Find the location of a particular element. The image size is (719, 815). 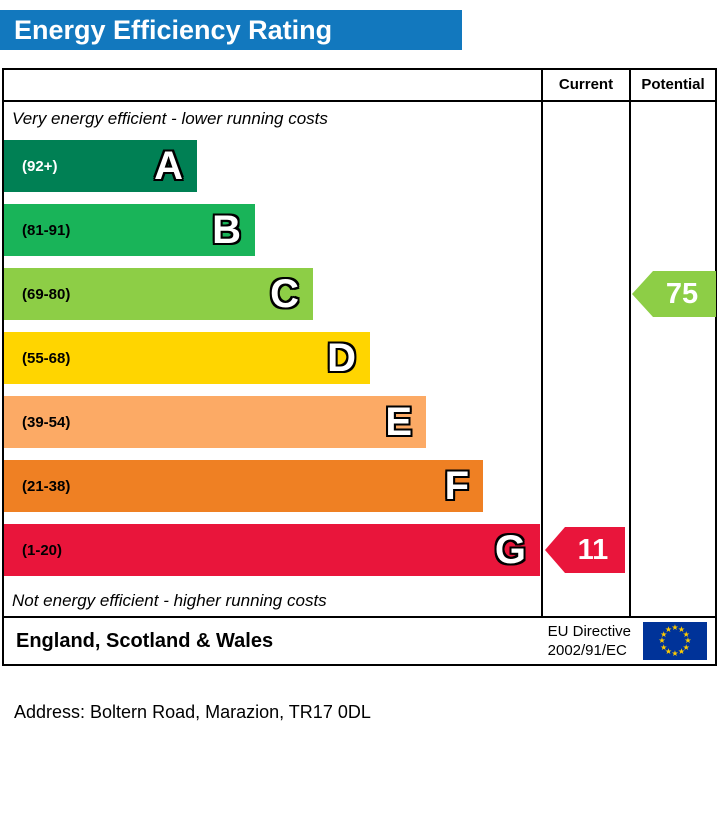

page-title: Energy Efficiency Rating is located at coordinates (173, 30).